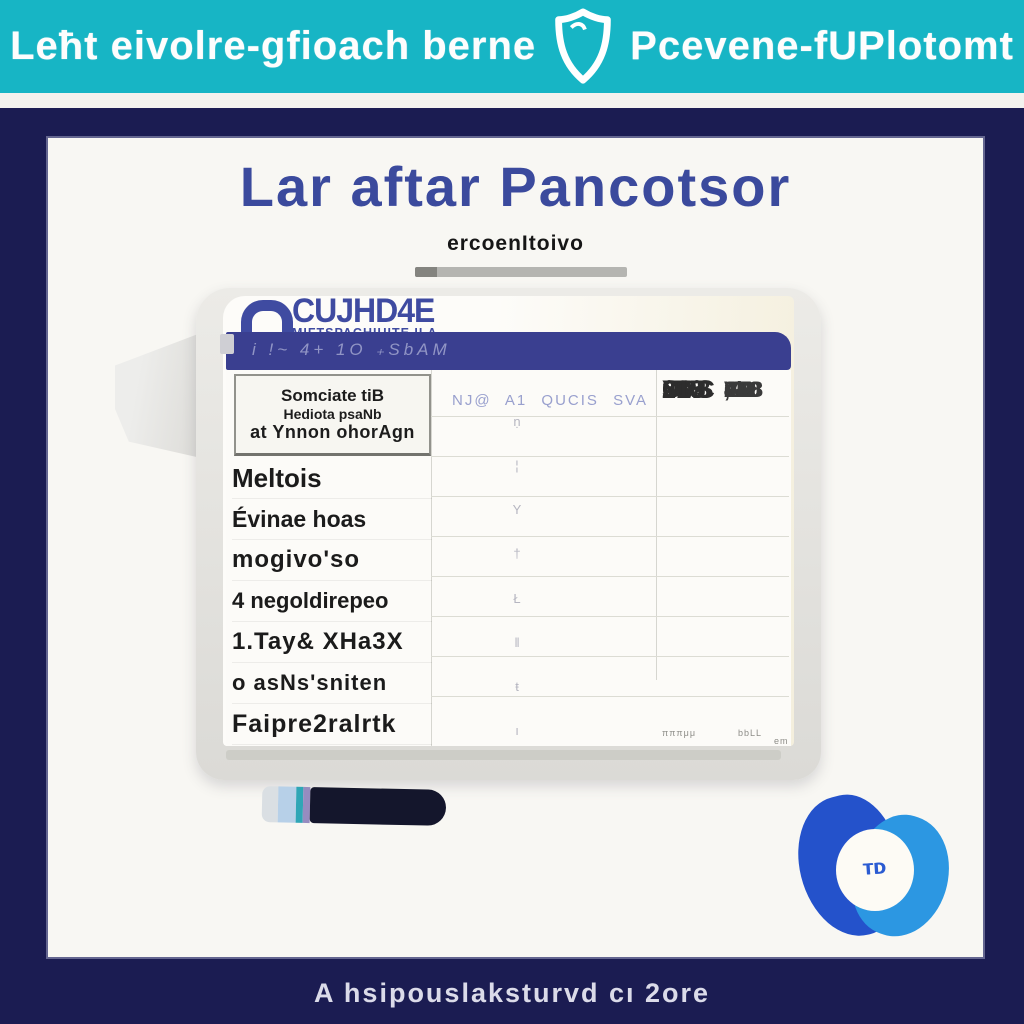 The width and height of the screenshot is (1024, 1024). I want to click on table-row-label: Évinae hoas, so click(332, 519).